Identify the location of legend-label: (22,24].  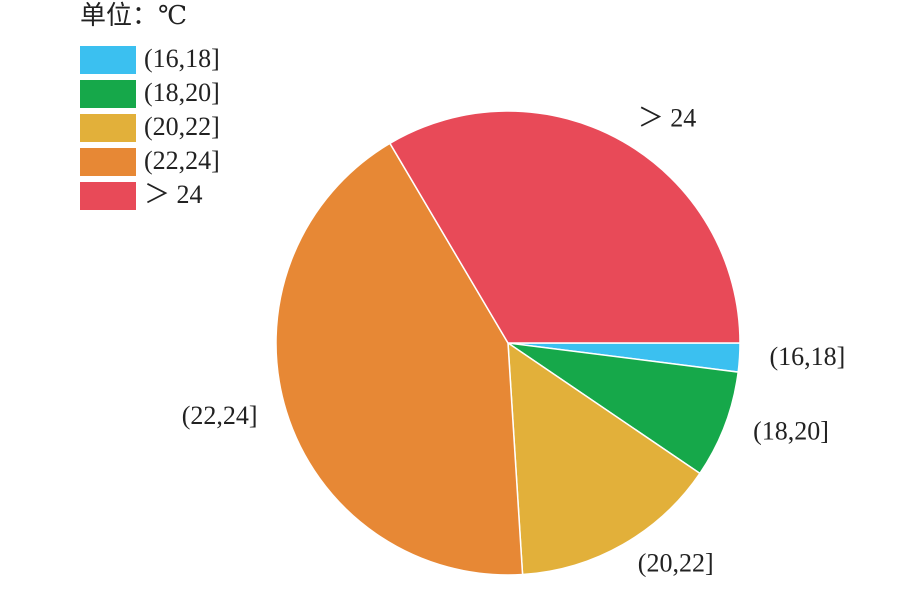
(182, 160).